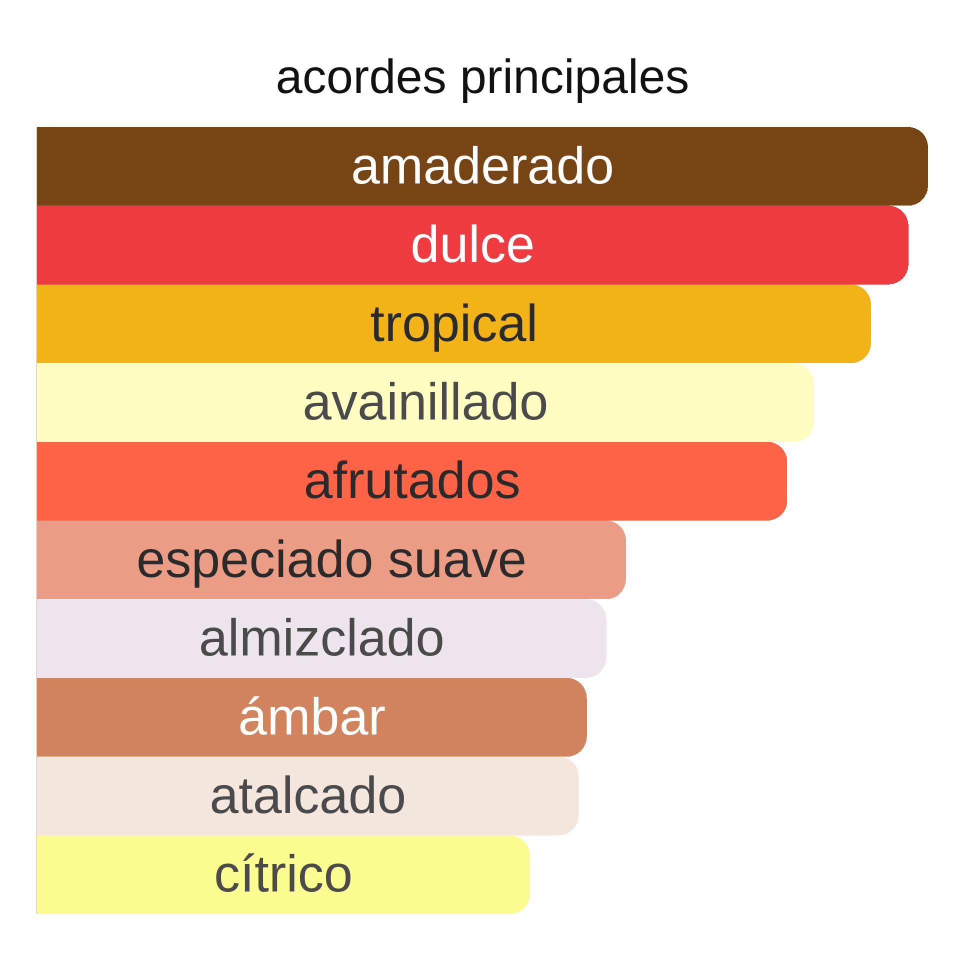 The height and width of the screenshot is (969, 969). What do you see at coordinates (331, 559) in the screenshot?
I see `y-tick-label: especiado suave` at bounding box center [331, 559].